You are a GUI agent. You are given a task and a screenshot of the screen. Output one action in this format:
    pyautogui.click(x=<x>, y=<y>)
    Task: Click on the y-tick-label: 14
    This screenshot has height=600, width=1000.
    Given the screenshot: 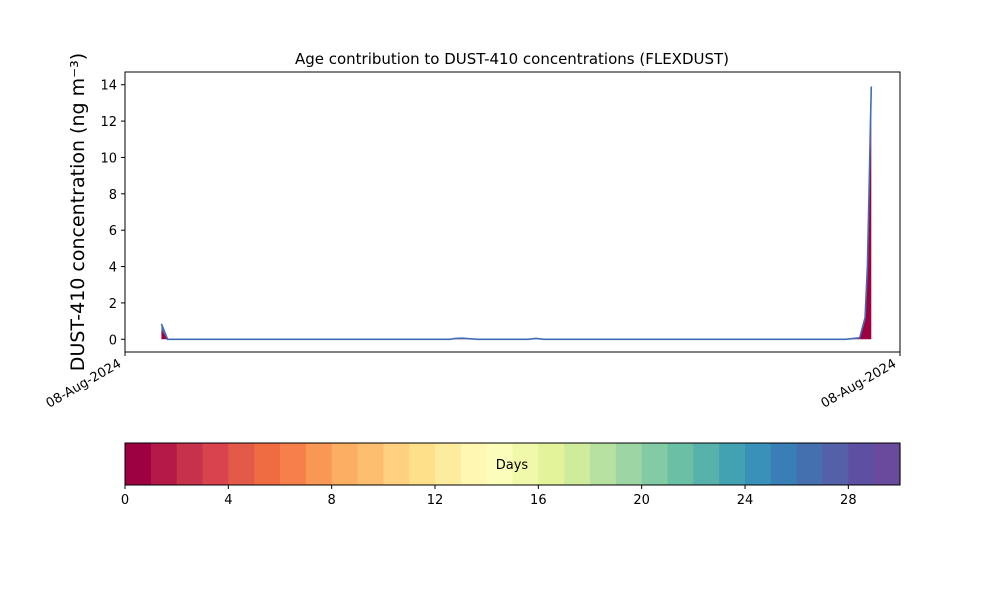 What is the action you would take?
    pyautogui.click(x=108, y=86)
    